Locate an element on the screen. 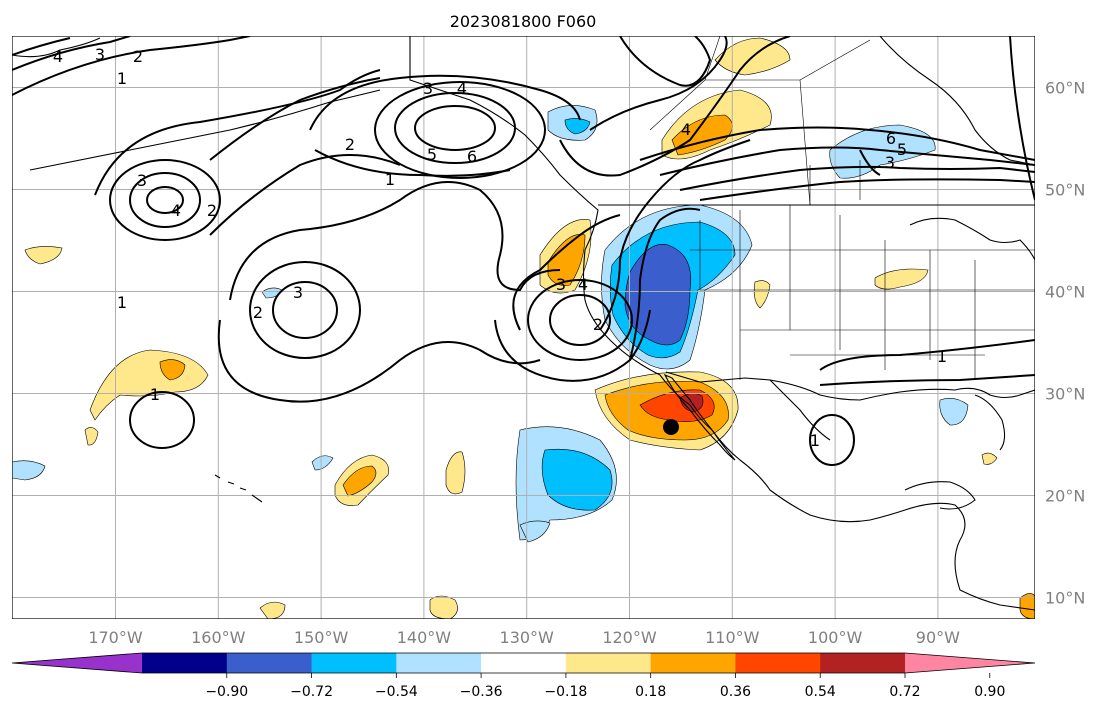  hudson-bay-coast is located at coordinates (957, 101).